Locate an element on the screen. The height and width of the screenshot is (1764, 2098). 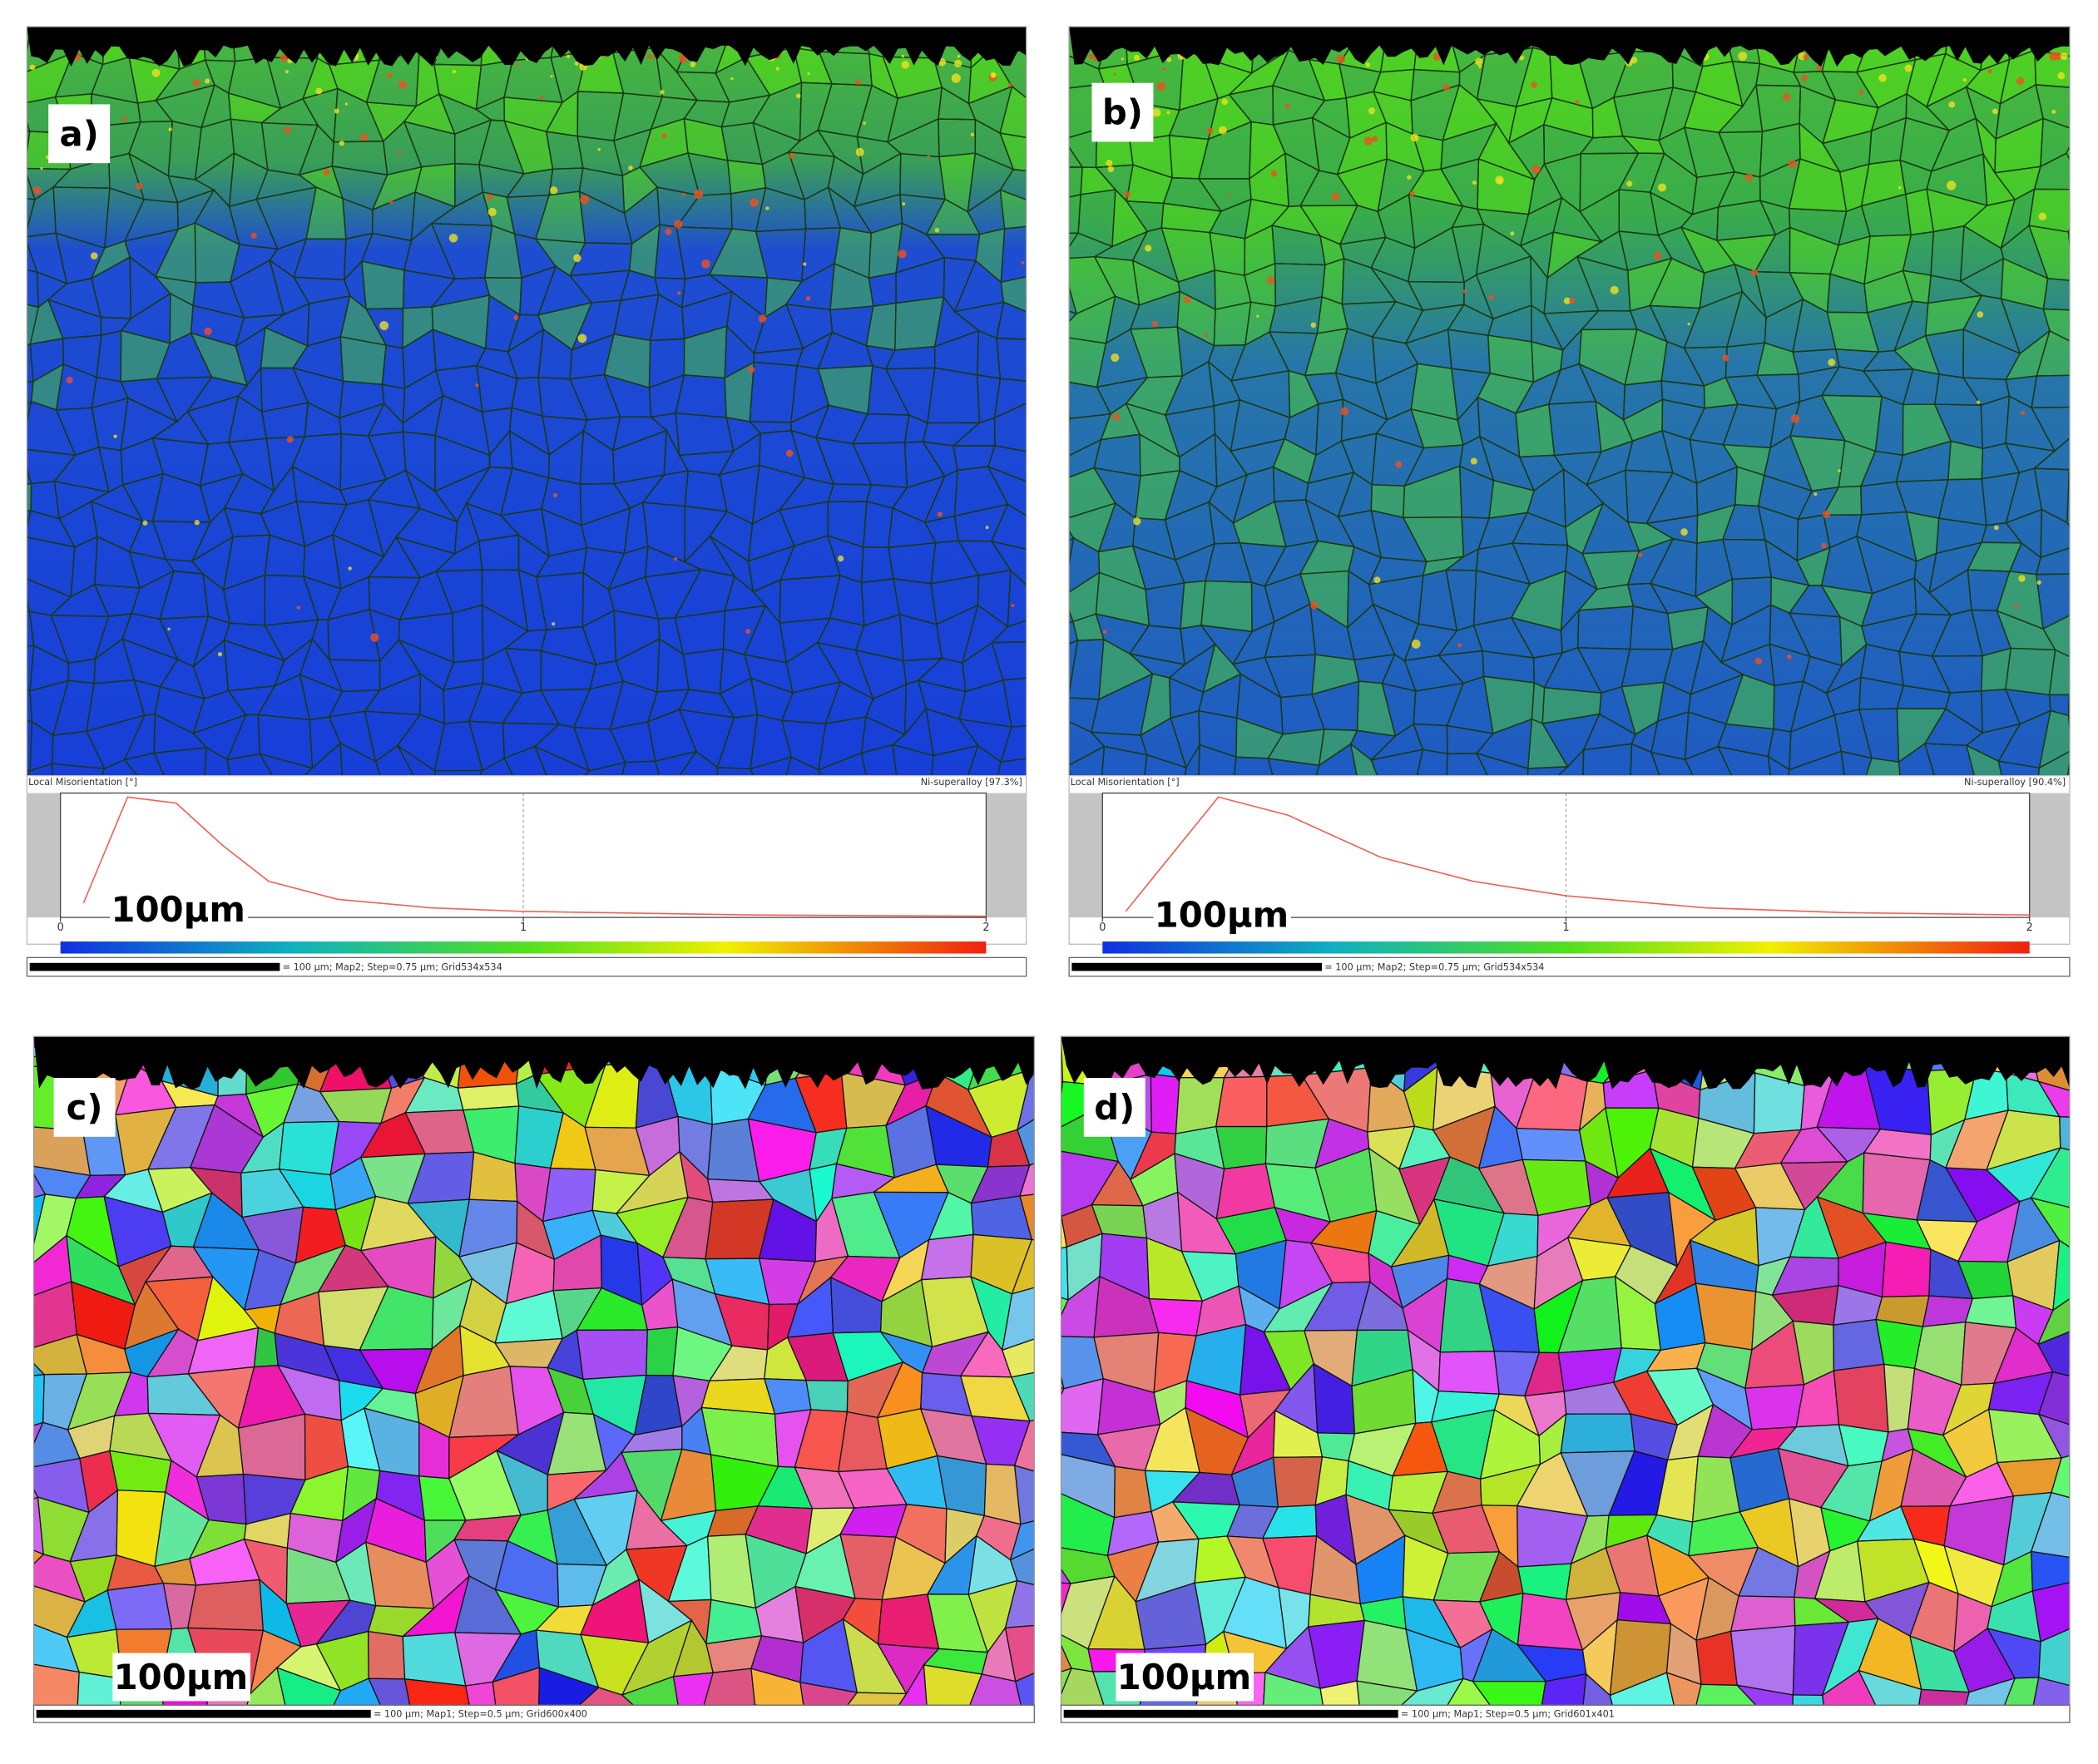
color-bar is located at coordinates (1566, 947).